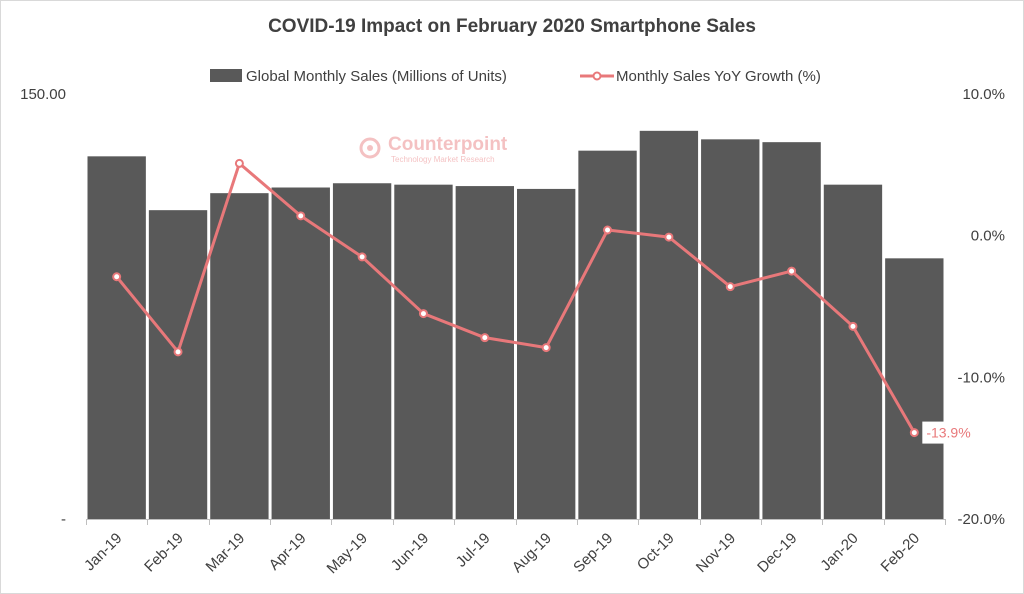  What do you see at coordinates (656, 552) in the screenshot?
I see `x-tick-label: Oct-19` at bounding box center [656, 552].